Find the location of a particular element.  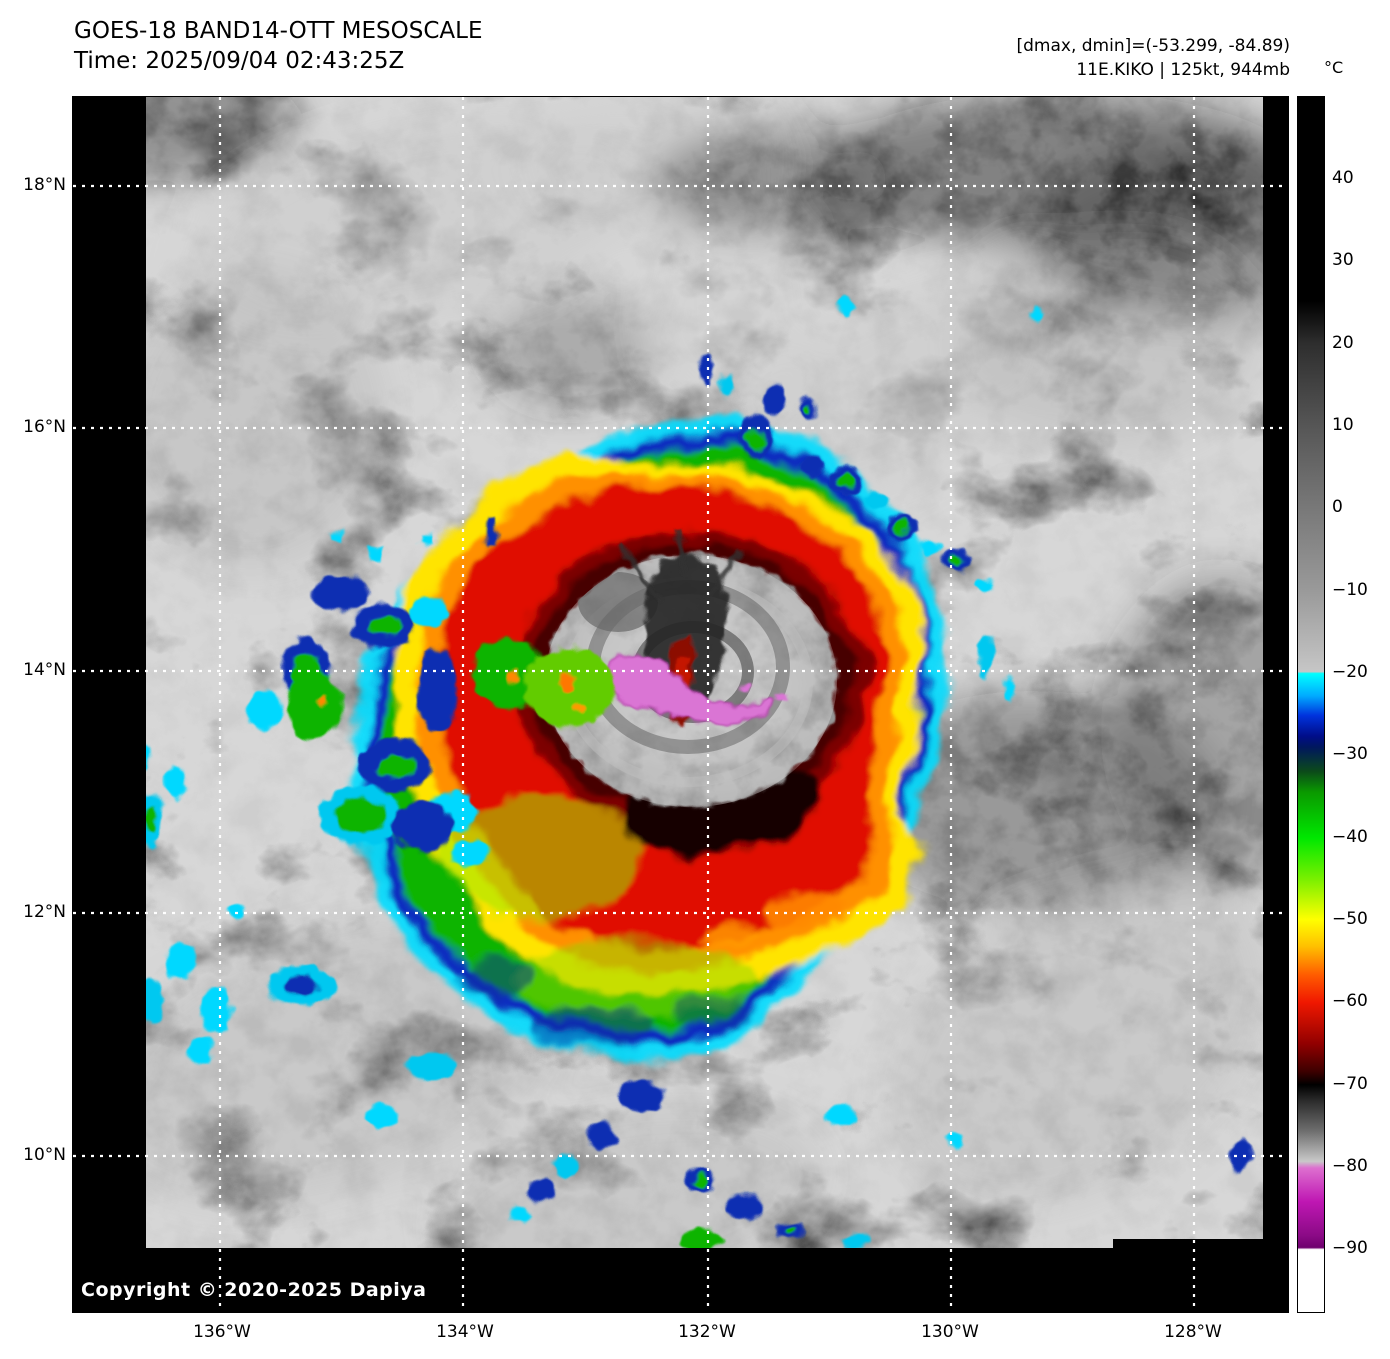

colorbar-tick-label: 40 is located at coordinates (1343, 178).